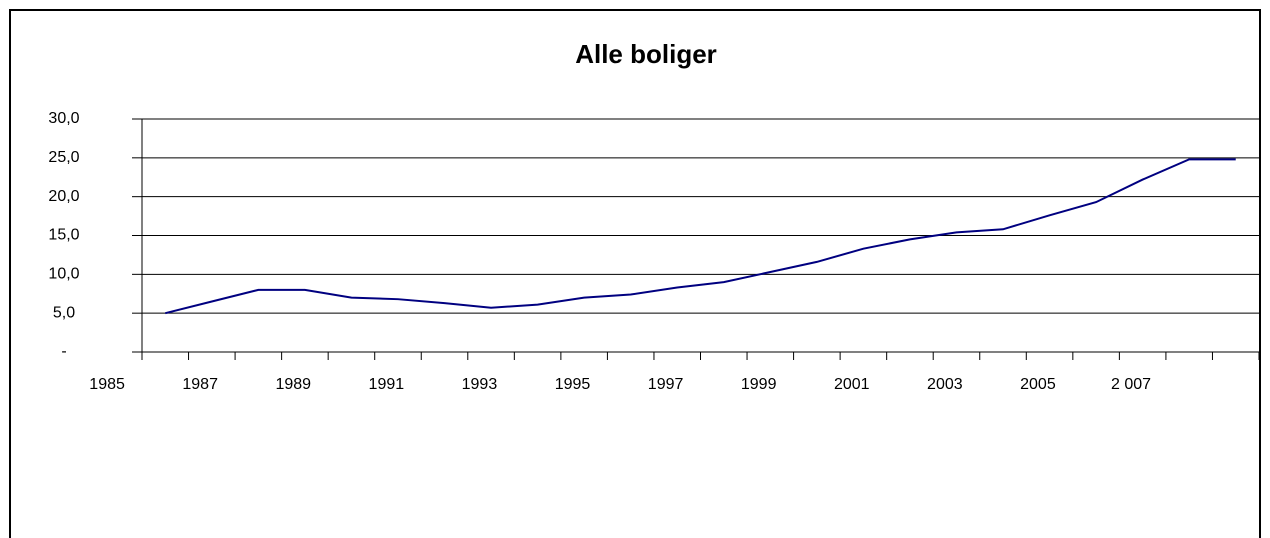  Describe the element at coordinates (63, 351) in the screenshot. I see `y-tick-label: -` at that location.